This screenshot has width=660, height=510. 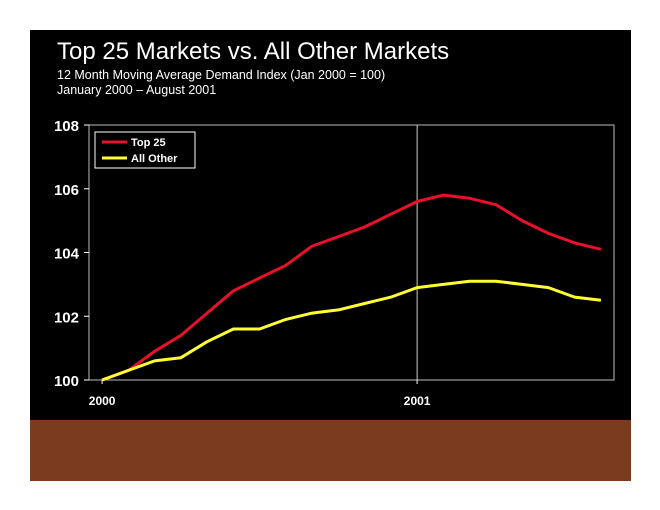 I want to click on y-tick-label: 104, so click(x=67, y=254).